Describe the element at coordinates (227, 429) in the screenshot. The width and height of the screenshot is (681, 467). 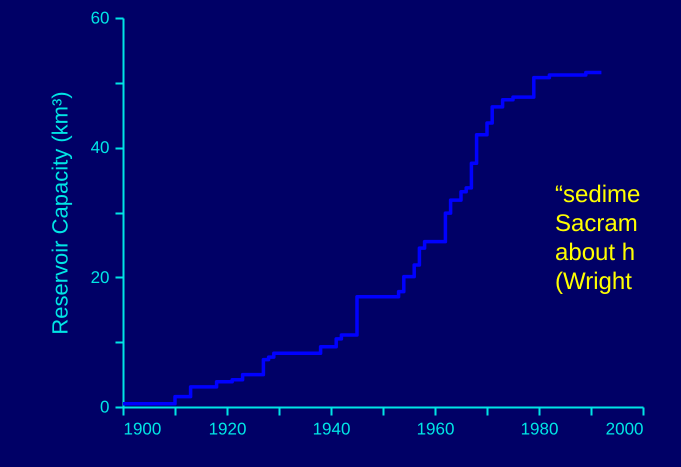
I see `x-tick-label: 1920` at that location.